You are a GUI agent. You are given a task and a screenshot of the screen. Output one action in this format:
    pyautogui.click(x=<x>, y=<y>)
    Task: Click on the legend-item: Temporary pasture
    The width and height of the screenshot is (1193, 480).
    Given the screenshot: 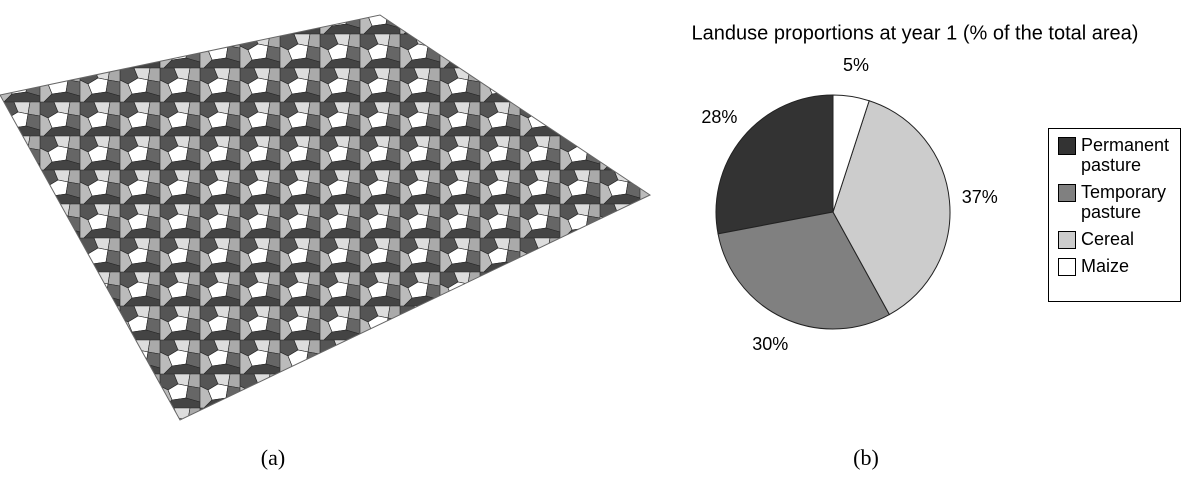 What is the action you would take?
    pyautogui.click(x=1117, y=202)
    